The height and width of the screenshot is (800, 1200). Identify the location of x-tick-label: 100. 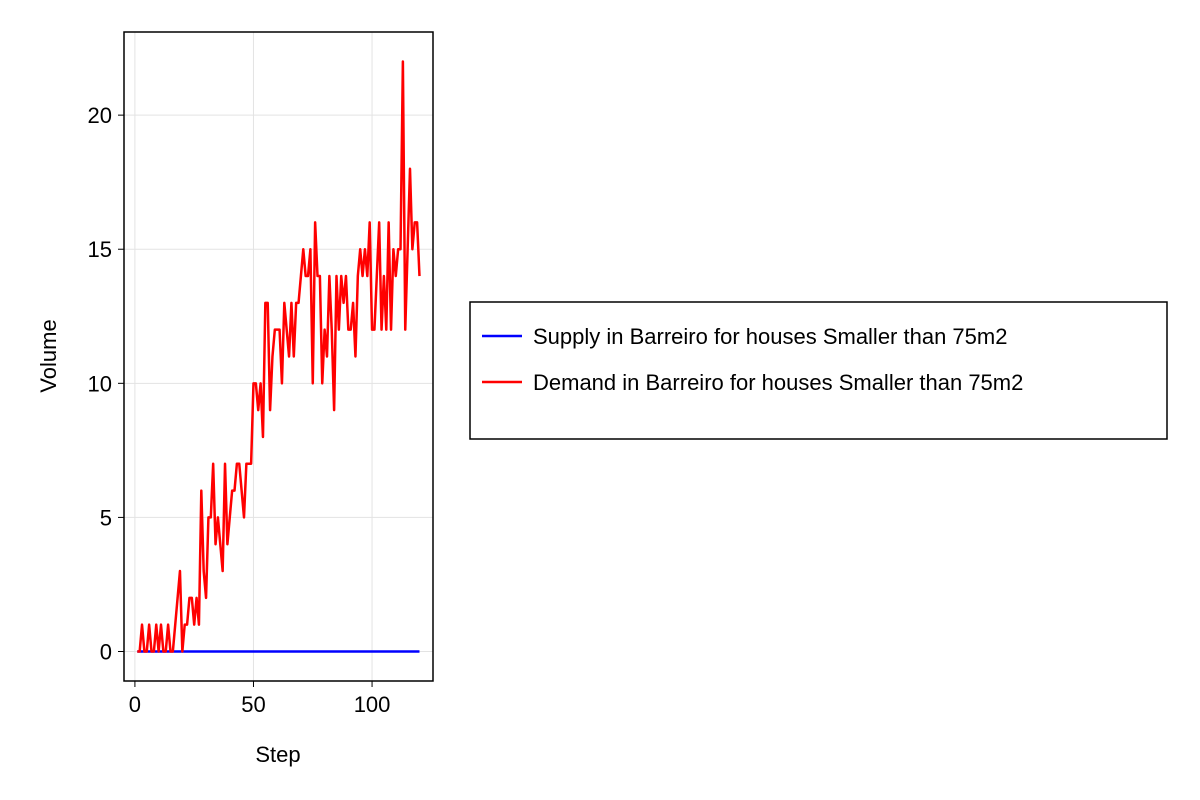
(372, 704).